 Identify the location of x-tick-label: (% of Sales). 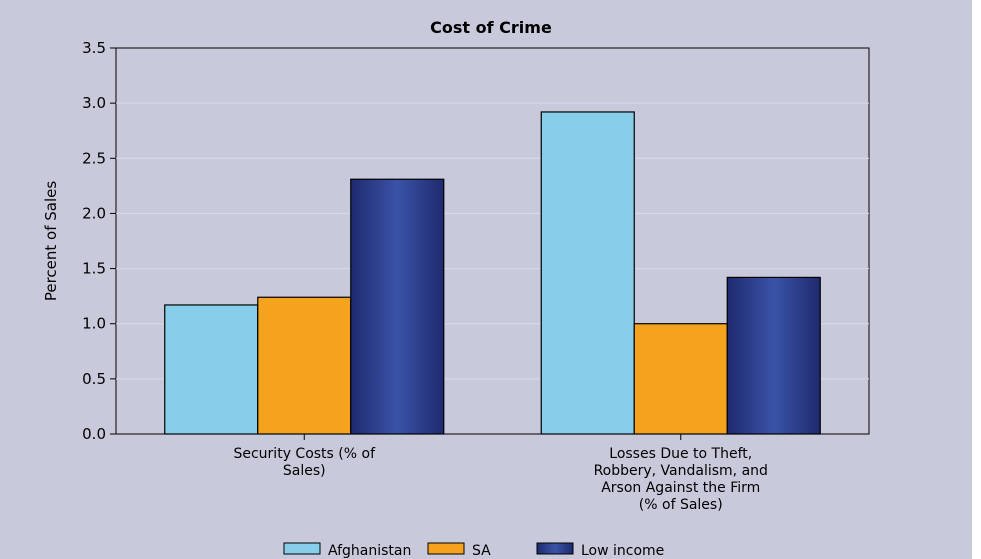
(681, 505).